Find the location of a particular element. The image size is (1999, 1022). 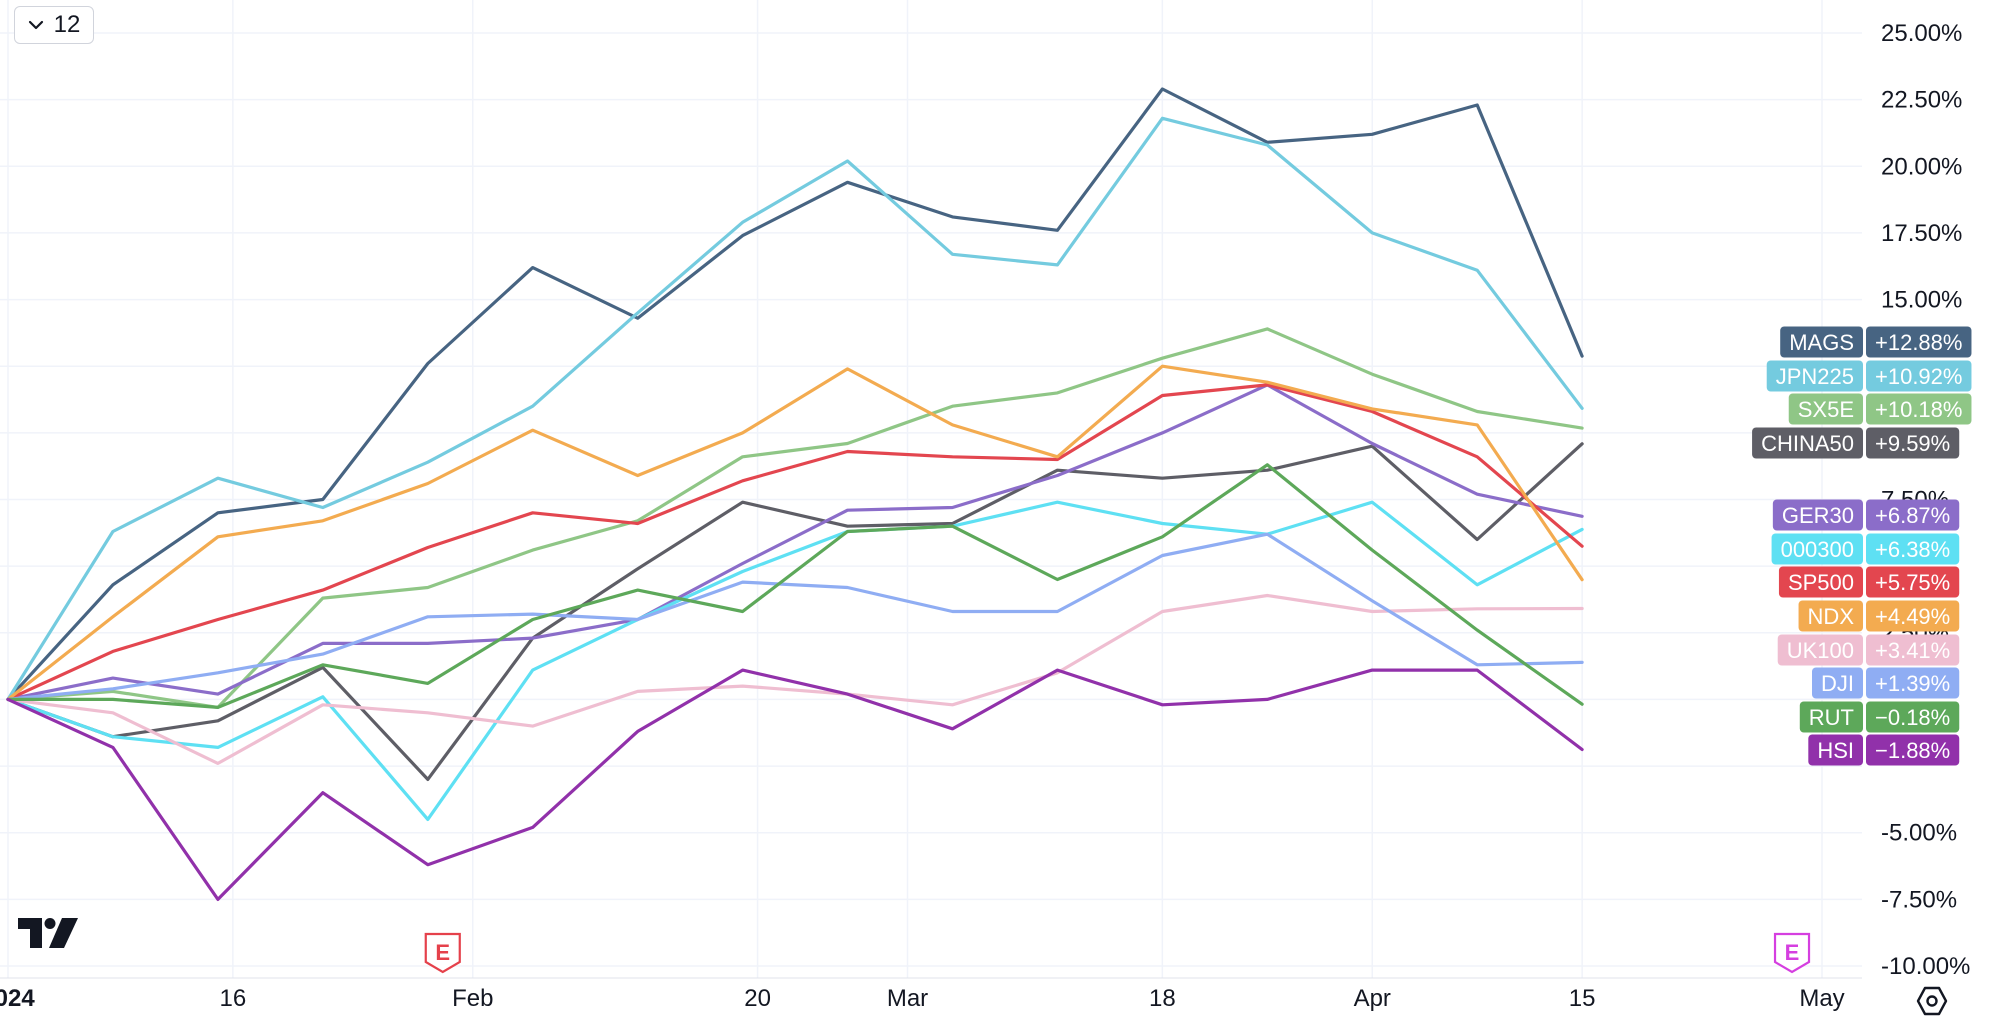

price-badge-dji: DJI +1.39% is located at coordinates (1886, 683).